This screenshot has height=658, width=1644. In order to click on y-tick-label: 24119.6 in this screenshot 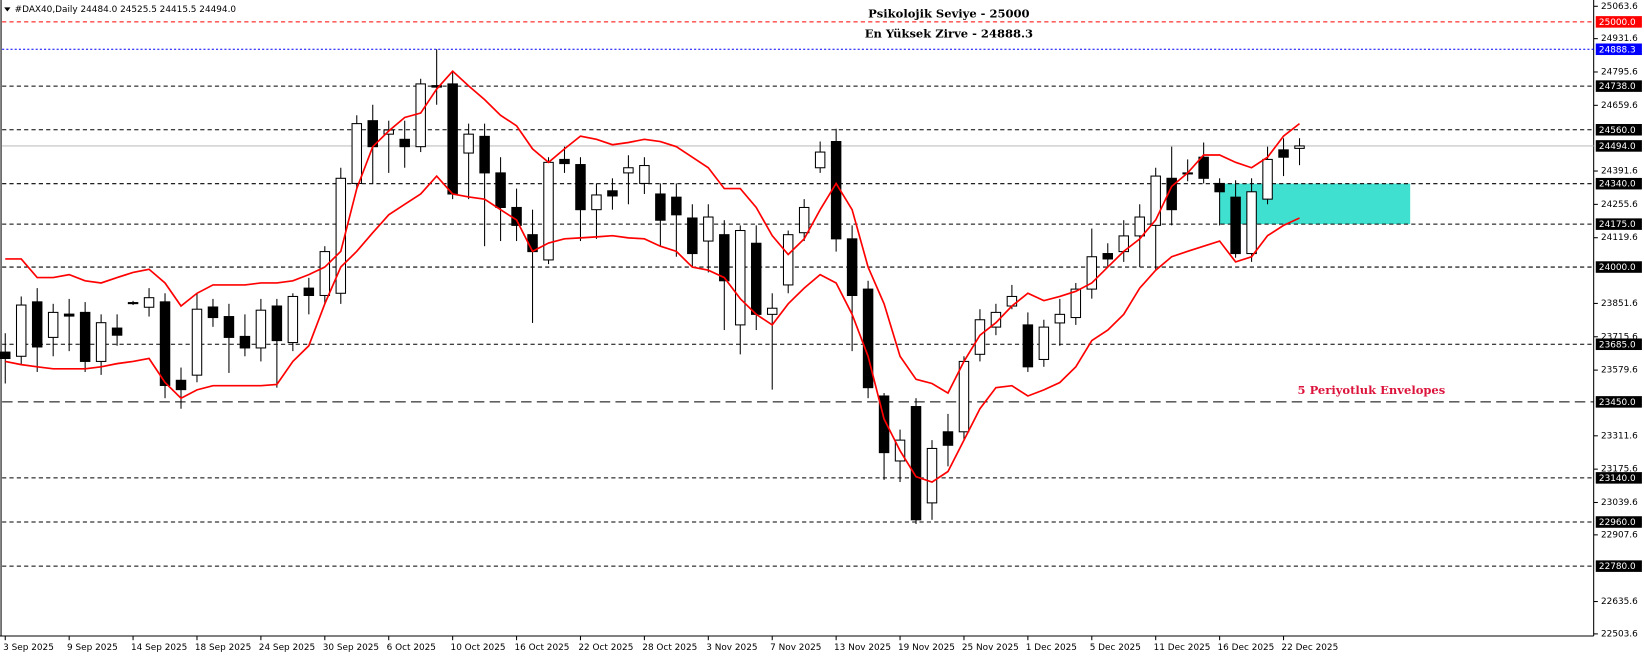, I will do `click(1619, 238)`.